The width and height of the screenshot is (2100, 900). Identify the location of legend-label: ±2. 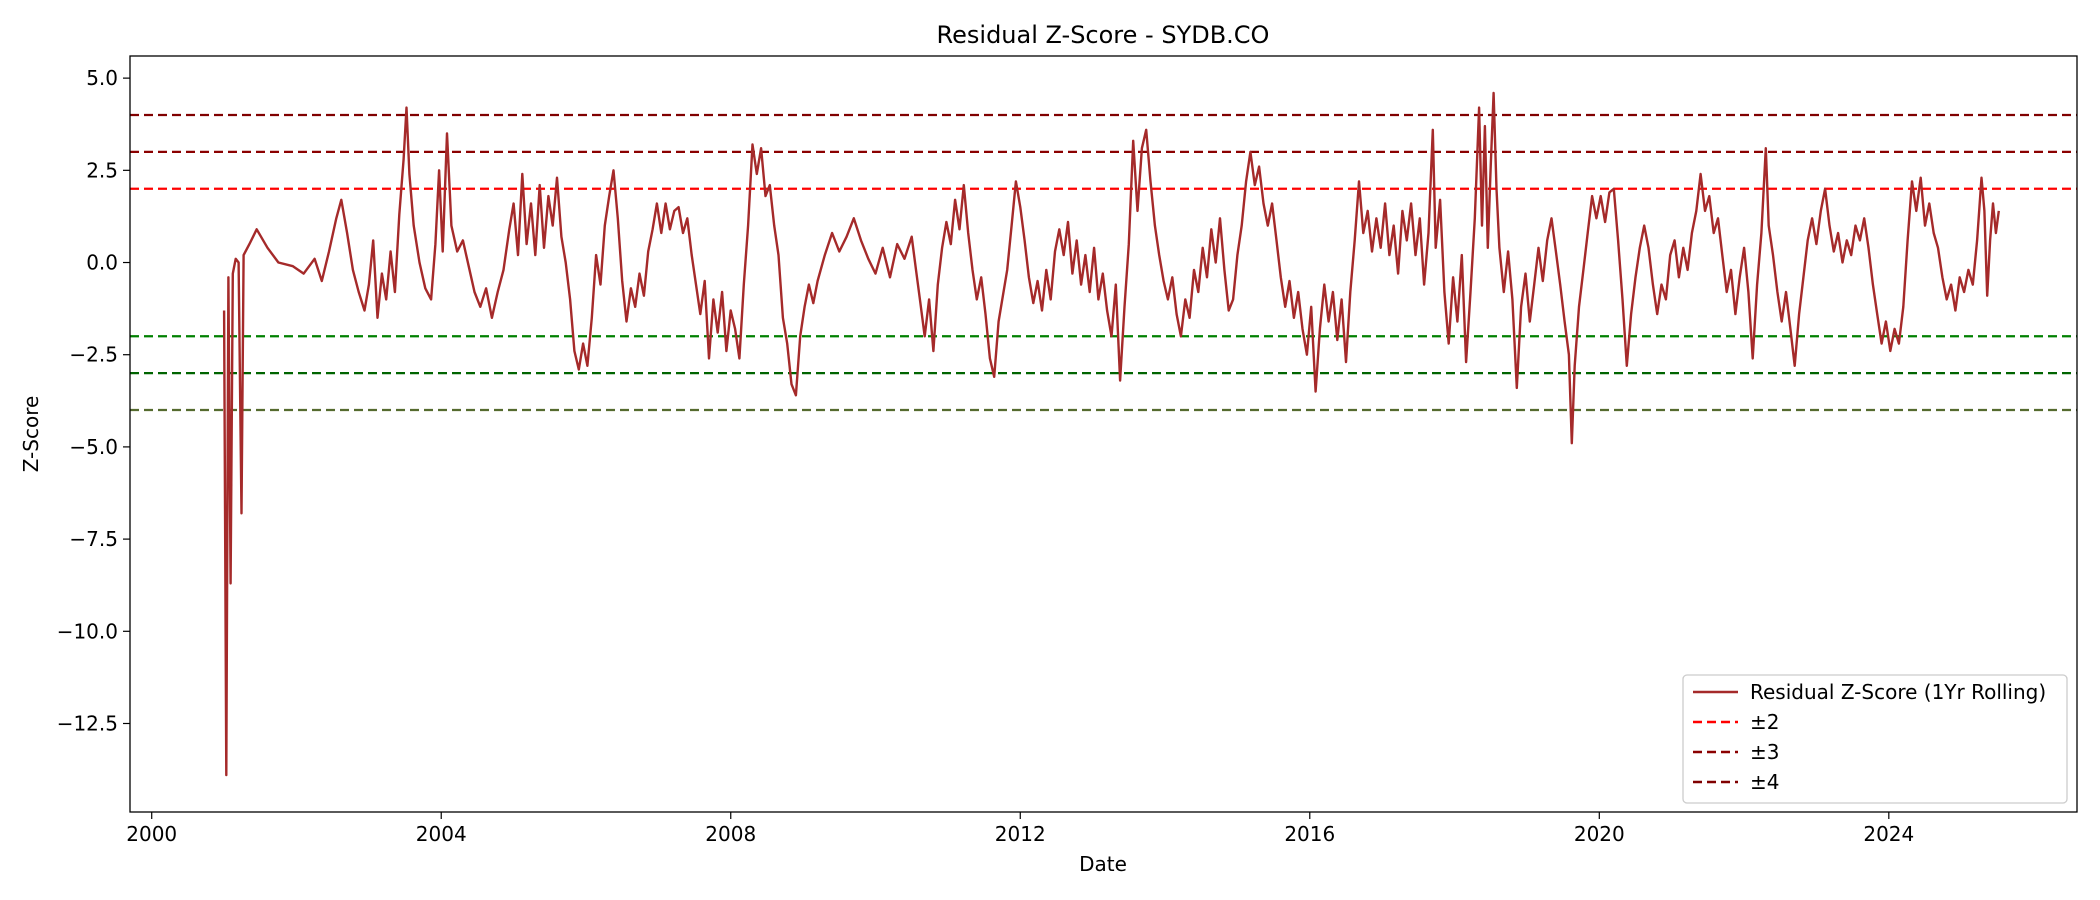
(1764, 722).